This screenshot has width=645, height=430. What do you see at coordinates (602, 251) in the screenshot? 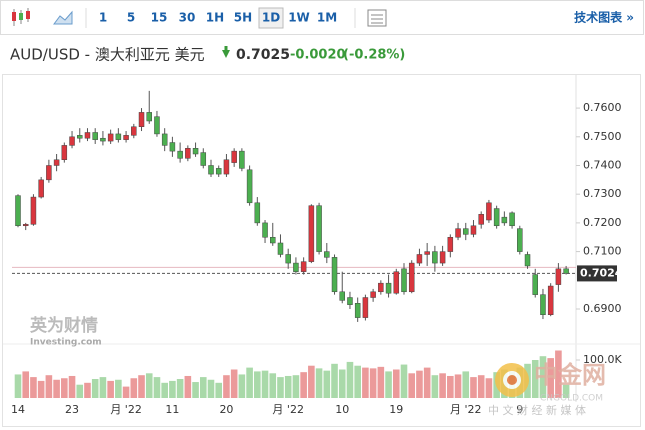
I see `y-tick-label: 0.7100` at bounding box center [602, 251].